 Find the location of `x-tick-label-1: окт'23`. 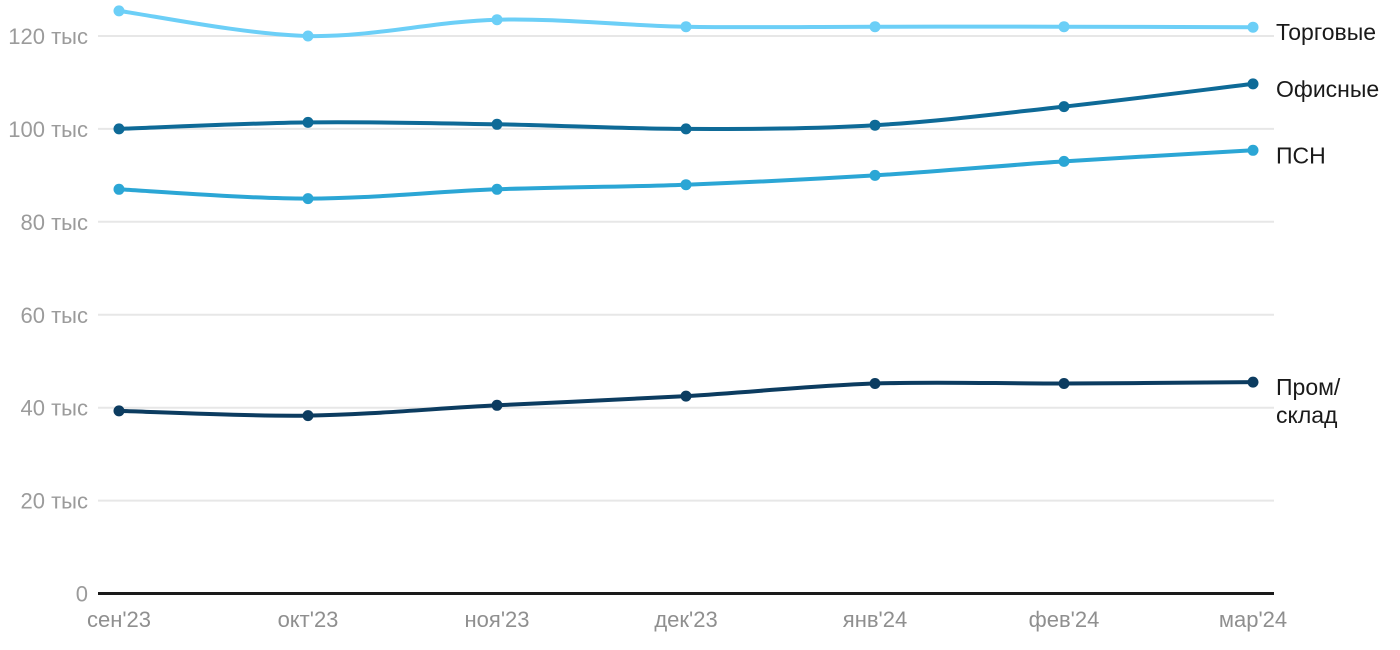

x-tick-label-1: окт'23 is located at coordinates (308, 619).